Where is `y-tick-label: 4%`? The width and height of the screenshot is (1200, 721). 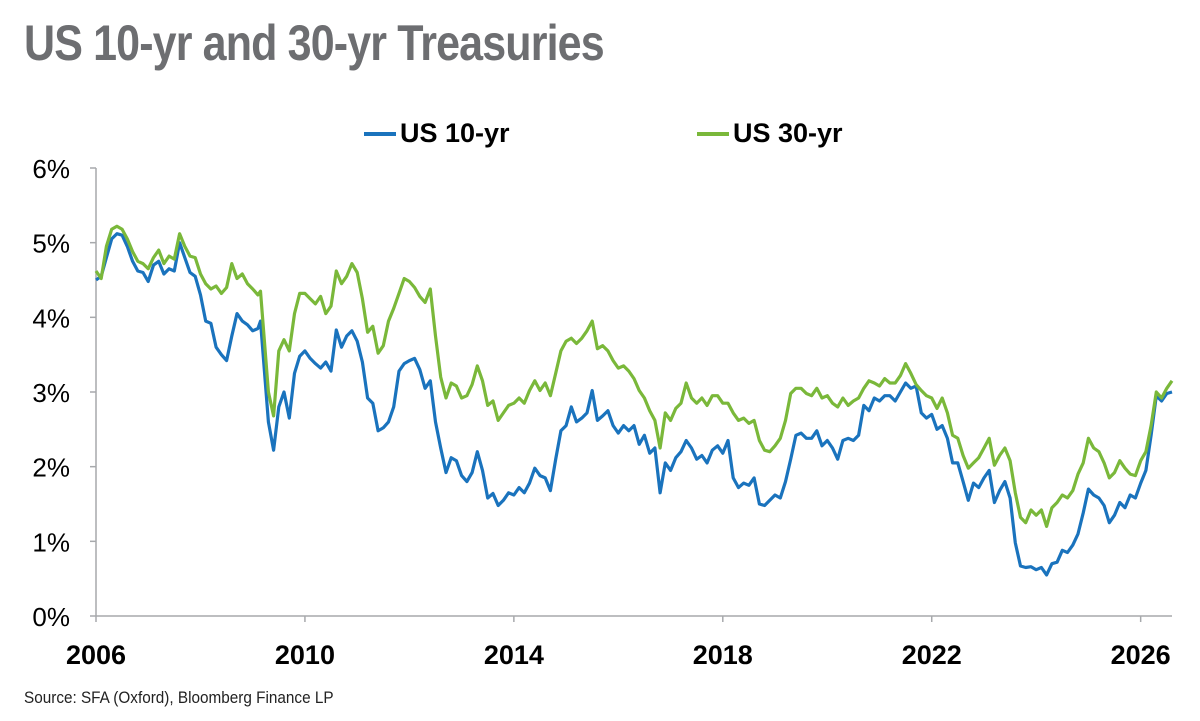 y-tick-label: 4% is located at coordinates (51, 318).